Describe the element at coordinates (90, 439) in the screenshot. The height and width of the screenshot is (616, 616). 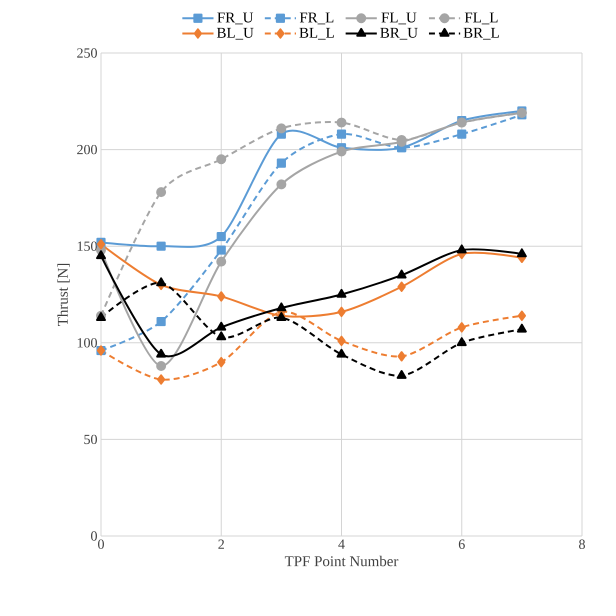
I see `y-tick-label: 50` at that location.